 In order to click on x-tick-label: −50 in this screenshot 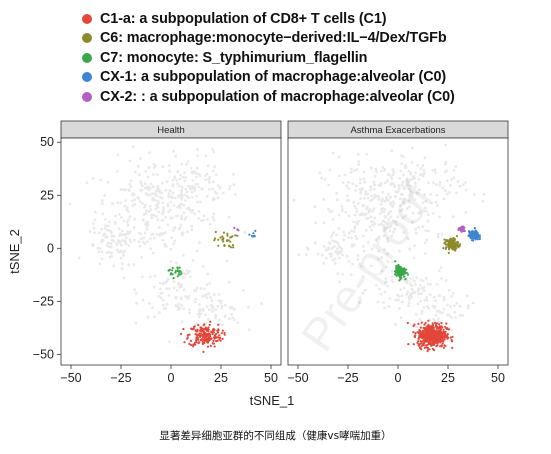, I will do `click(70, 378)`.